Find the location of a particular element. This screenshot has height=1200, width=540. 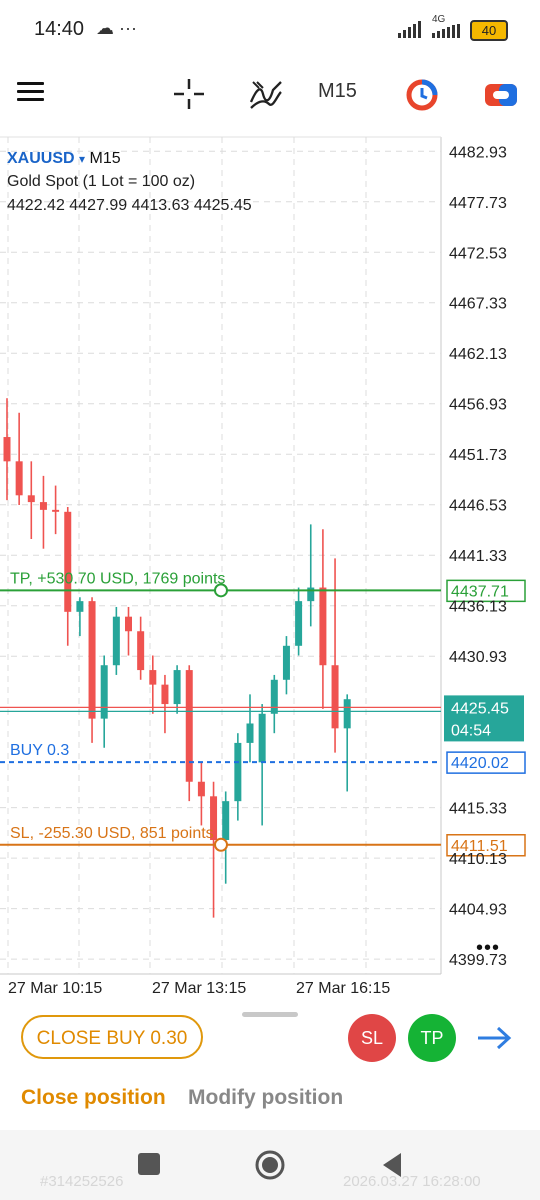

buy-price-tag is located at coordinates (486, 762).